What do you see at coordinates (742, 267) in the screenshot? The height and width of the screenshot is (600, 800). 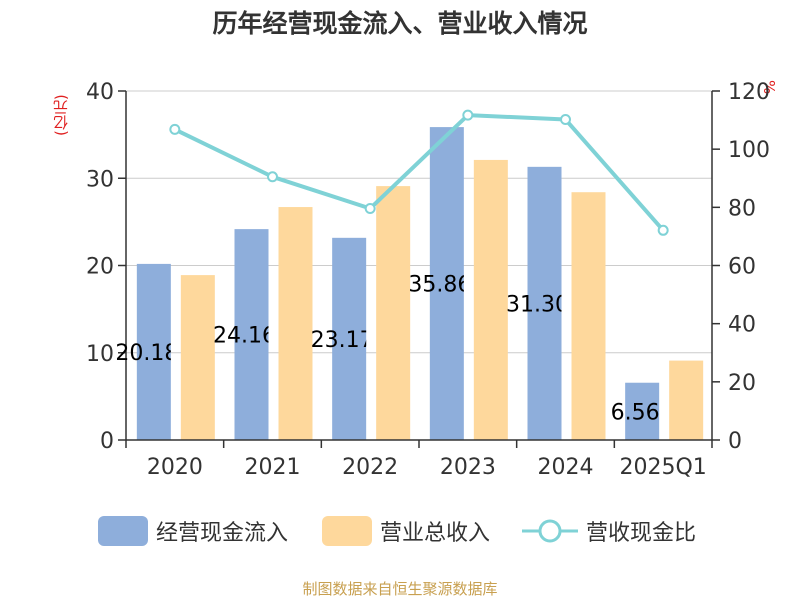 I see `y-right-tick-label: 60` at bounding box center [742, 267].